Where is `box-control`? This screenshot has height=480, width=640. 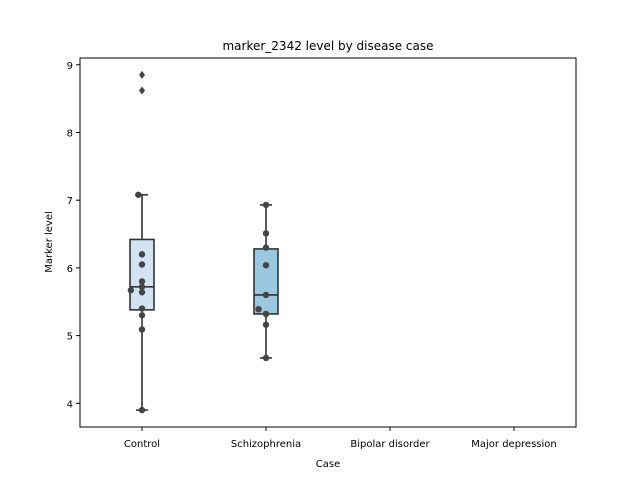 box-control is located at coordinates (142, 240).